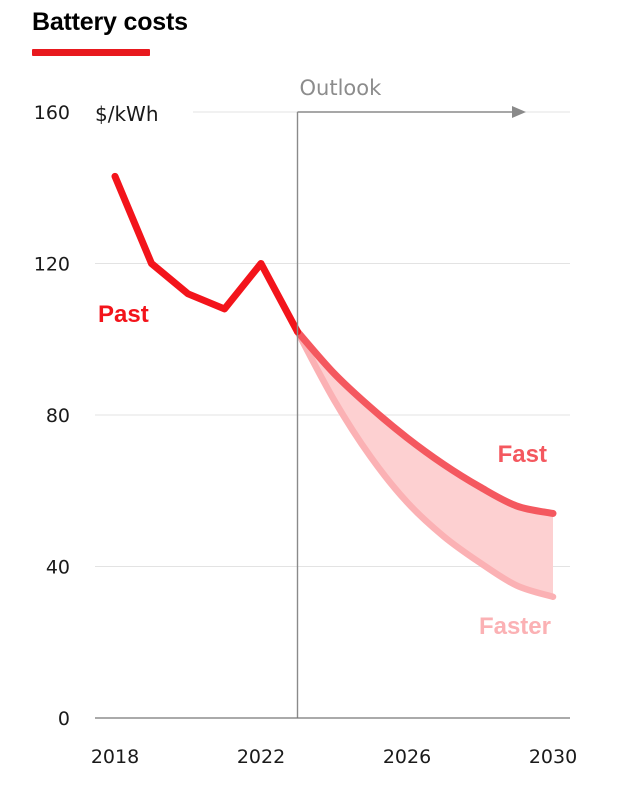 This screenshot has width=625, height=787. I want to click on arrow-right-icon, so click(519, 112).